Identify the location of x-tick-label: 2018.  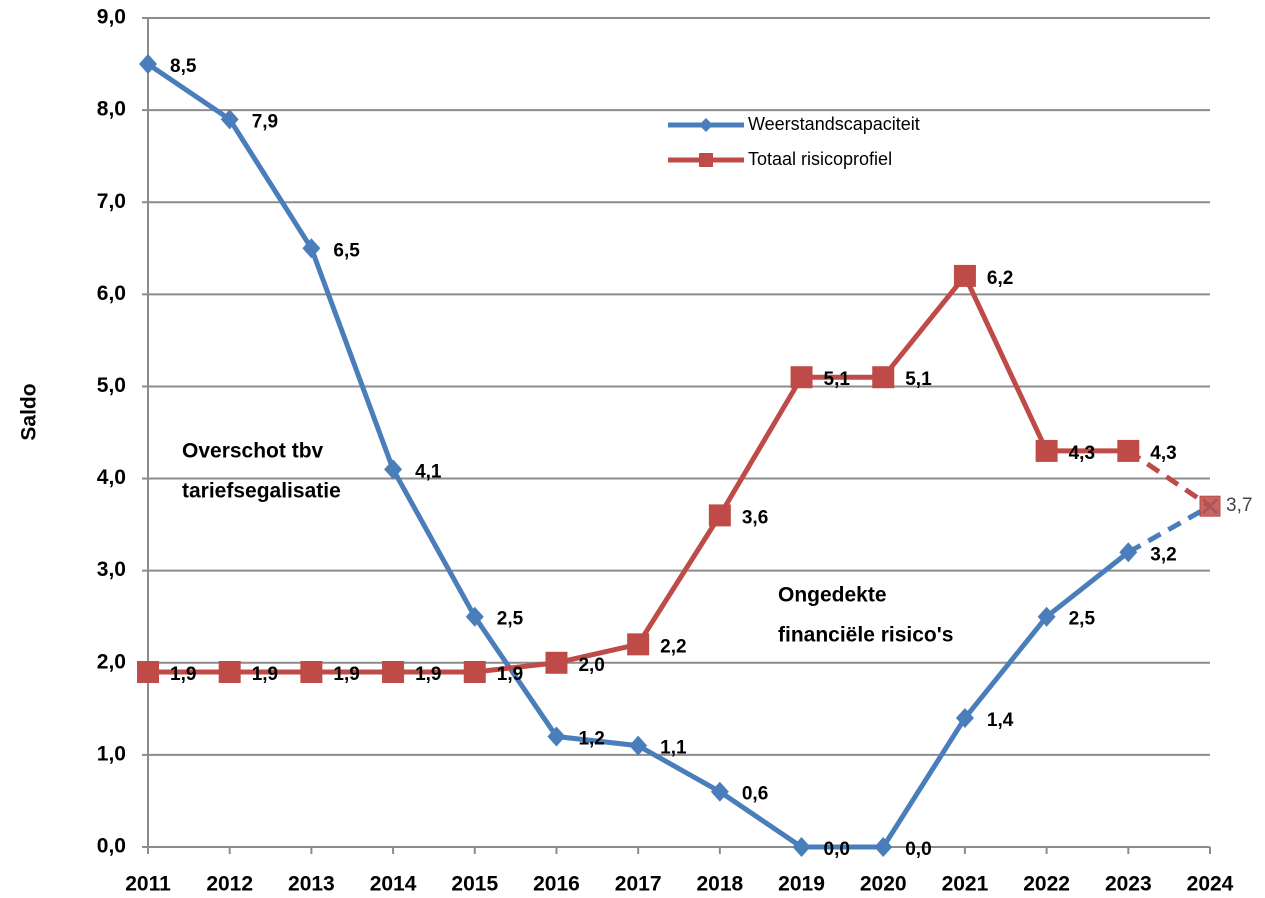
(719, 884).